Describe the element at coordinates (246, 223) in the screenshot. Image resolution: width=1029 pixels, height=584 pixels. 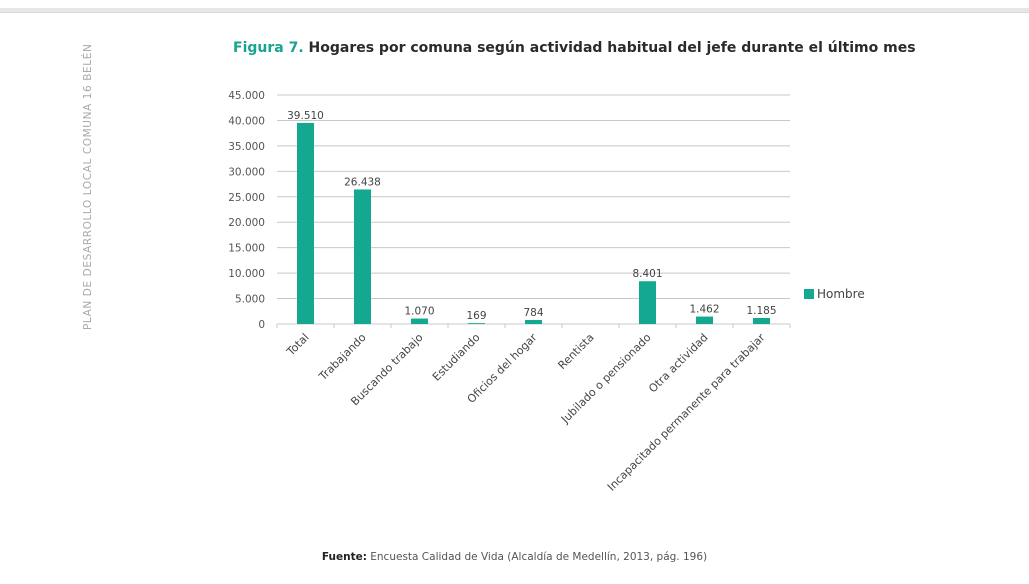
I see `y-tick-label: 20.000` at that location.